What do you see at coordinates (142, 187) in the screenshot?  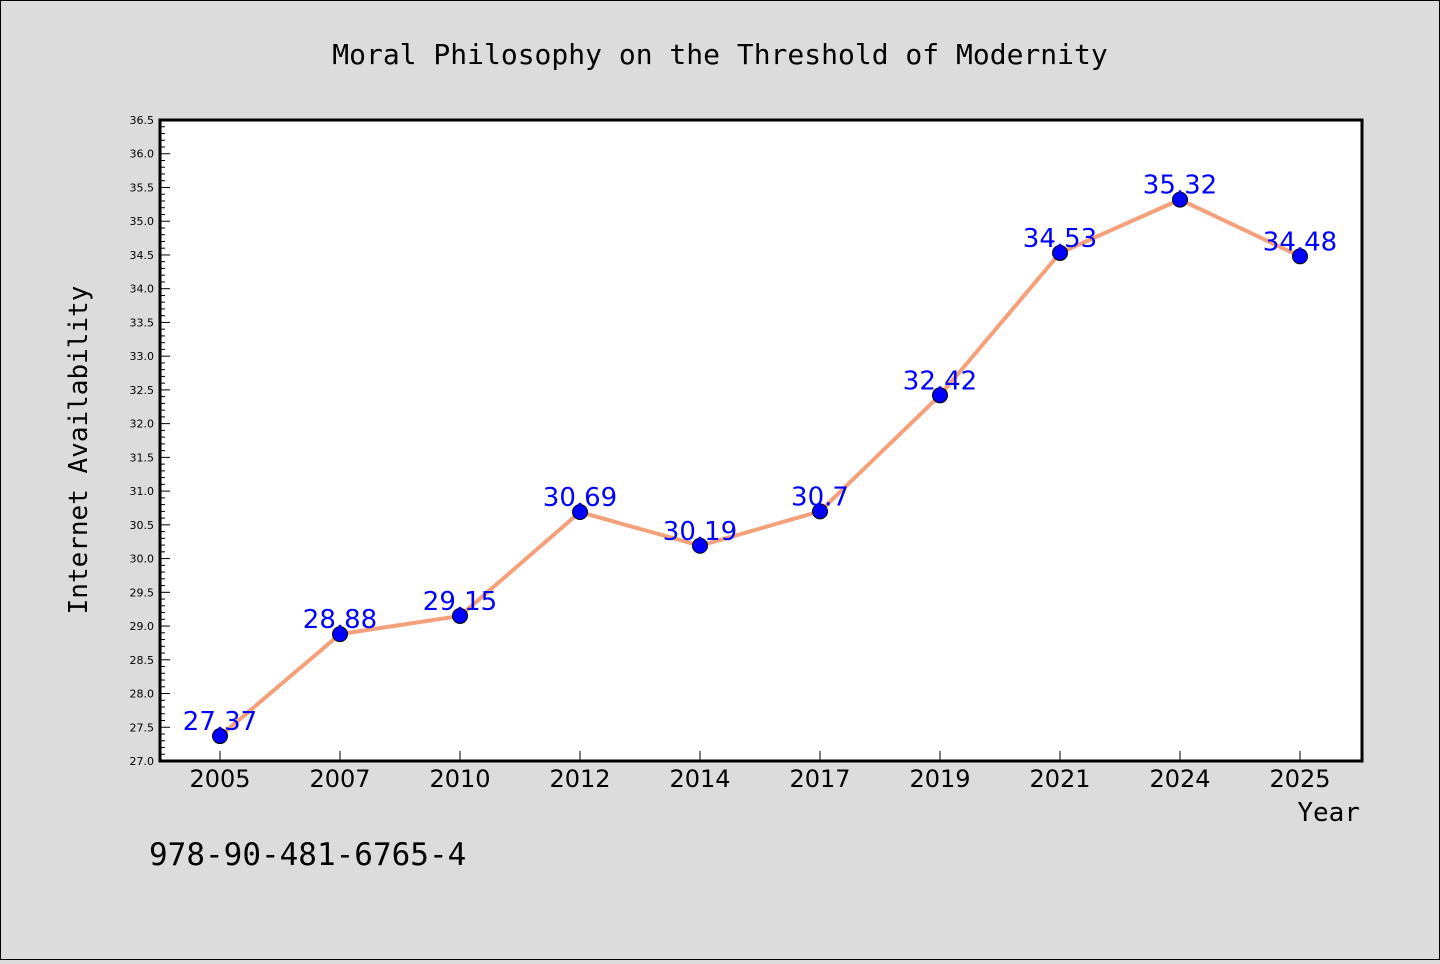 I see `y-tick-label: 35.5` at bounding box center [142, 187].